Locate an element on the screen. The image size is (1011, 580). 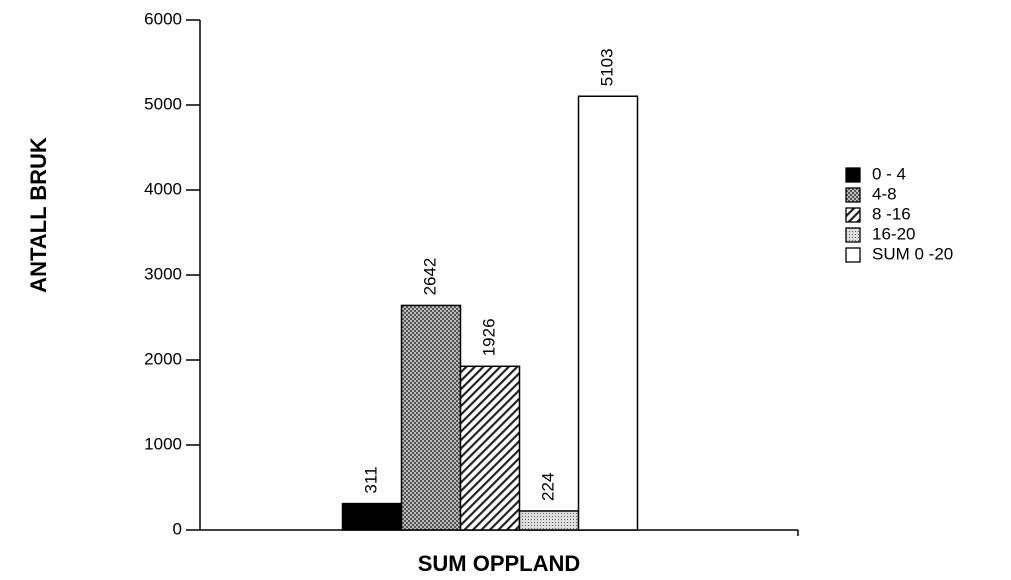
legend-label: 16-20 is located at coordinates (893, 233).